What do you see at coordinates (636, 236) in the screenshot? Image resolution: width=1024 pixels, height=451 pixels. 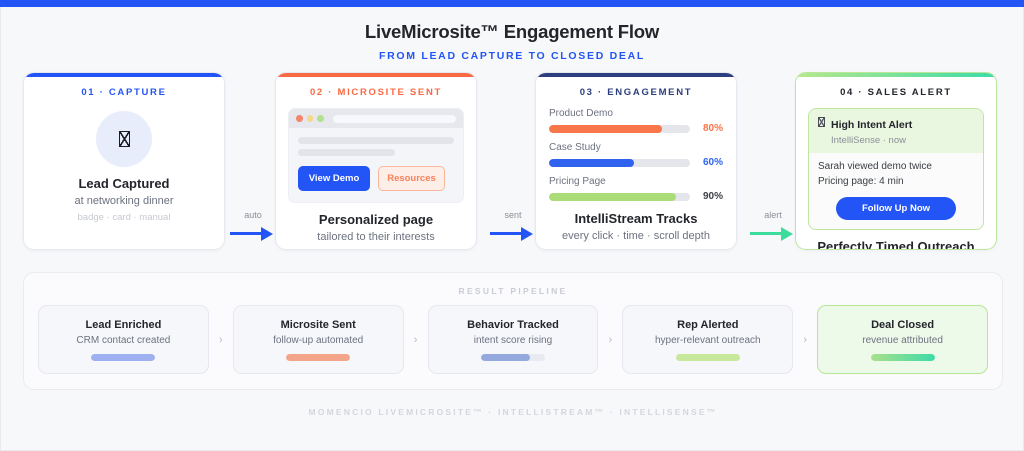 I see `card-subtitle: every click · time · scroll depth` at bounding box center [636, 236].